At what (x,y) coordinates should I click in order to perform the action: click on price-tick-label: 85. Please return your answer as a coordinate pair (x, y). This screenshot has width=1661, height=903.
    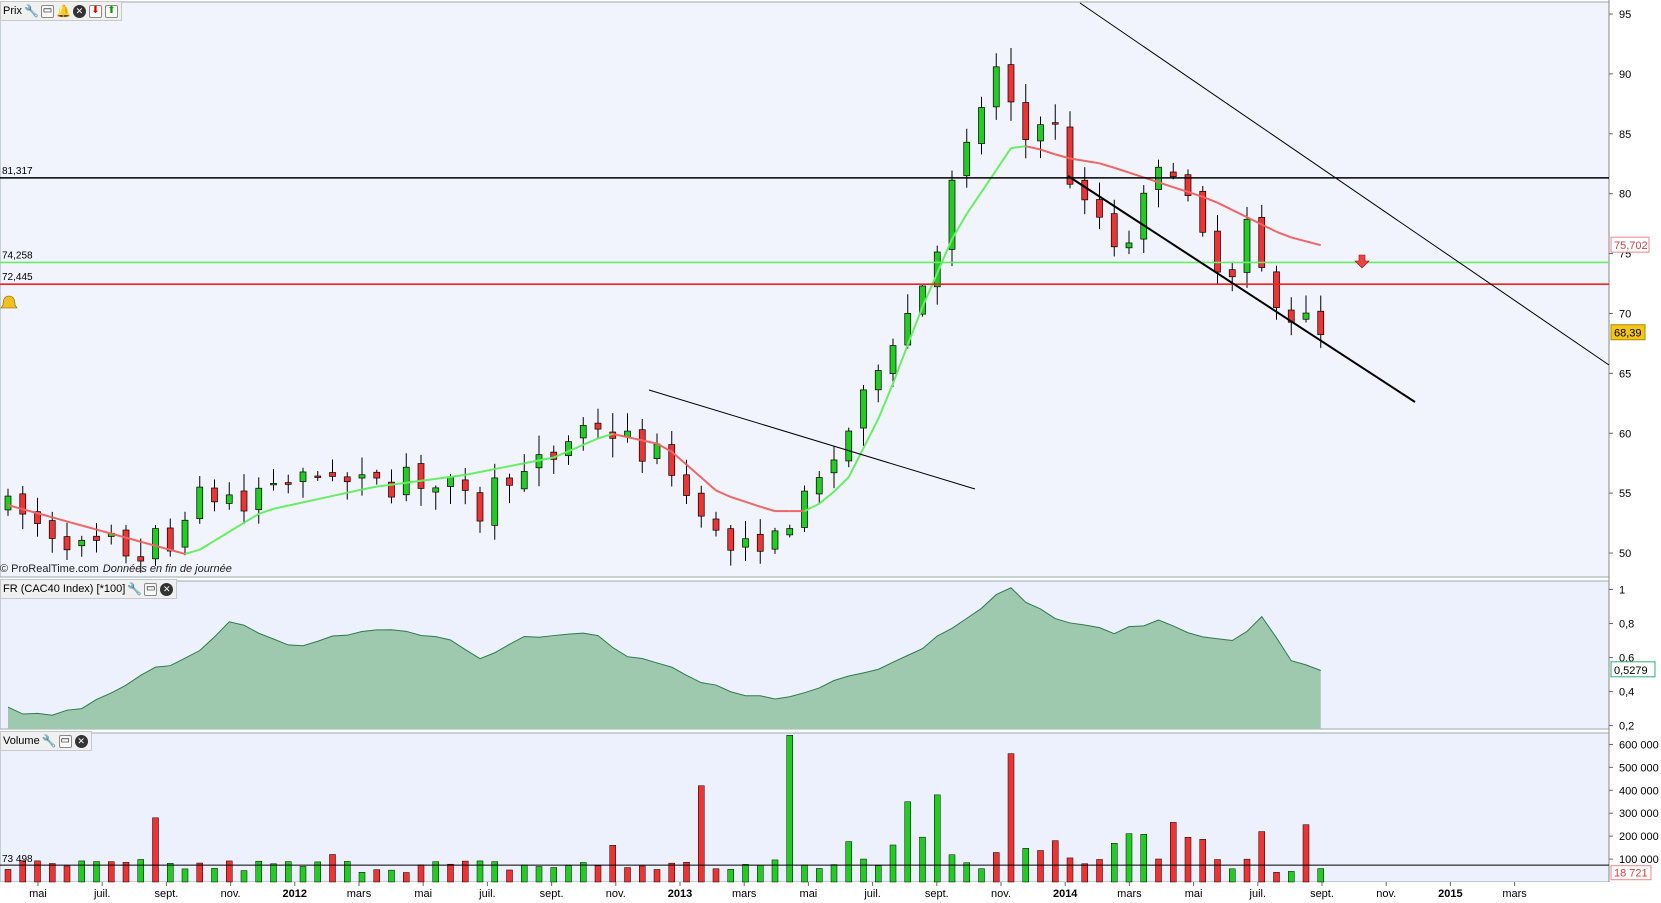
    Looking at the image, I should click on (1625, 135).